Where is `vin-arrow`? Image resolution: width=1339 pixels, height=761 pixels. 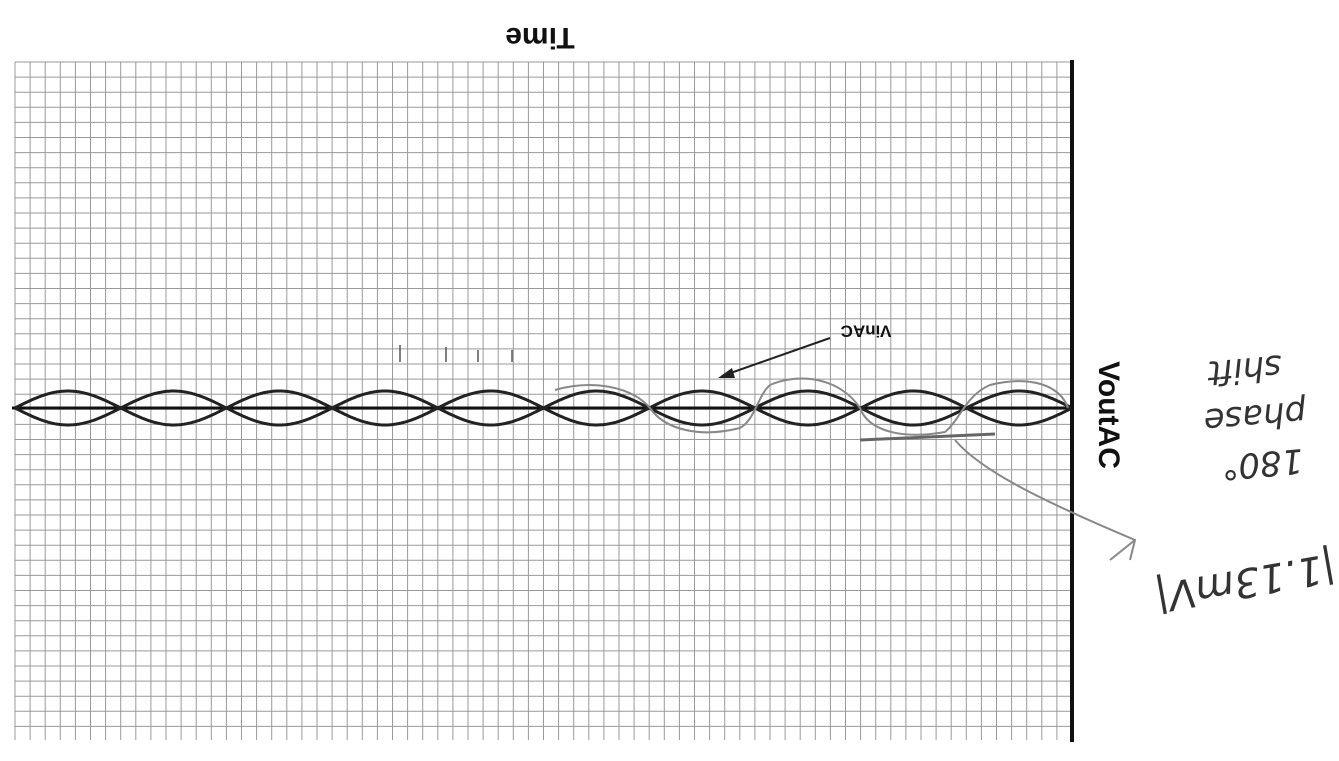 vin-arrow is located at coordinates (776, 357).